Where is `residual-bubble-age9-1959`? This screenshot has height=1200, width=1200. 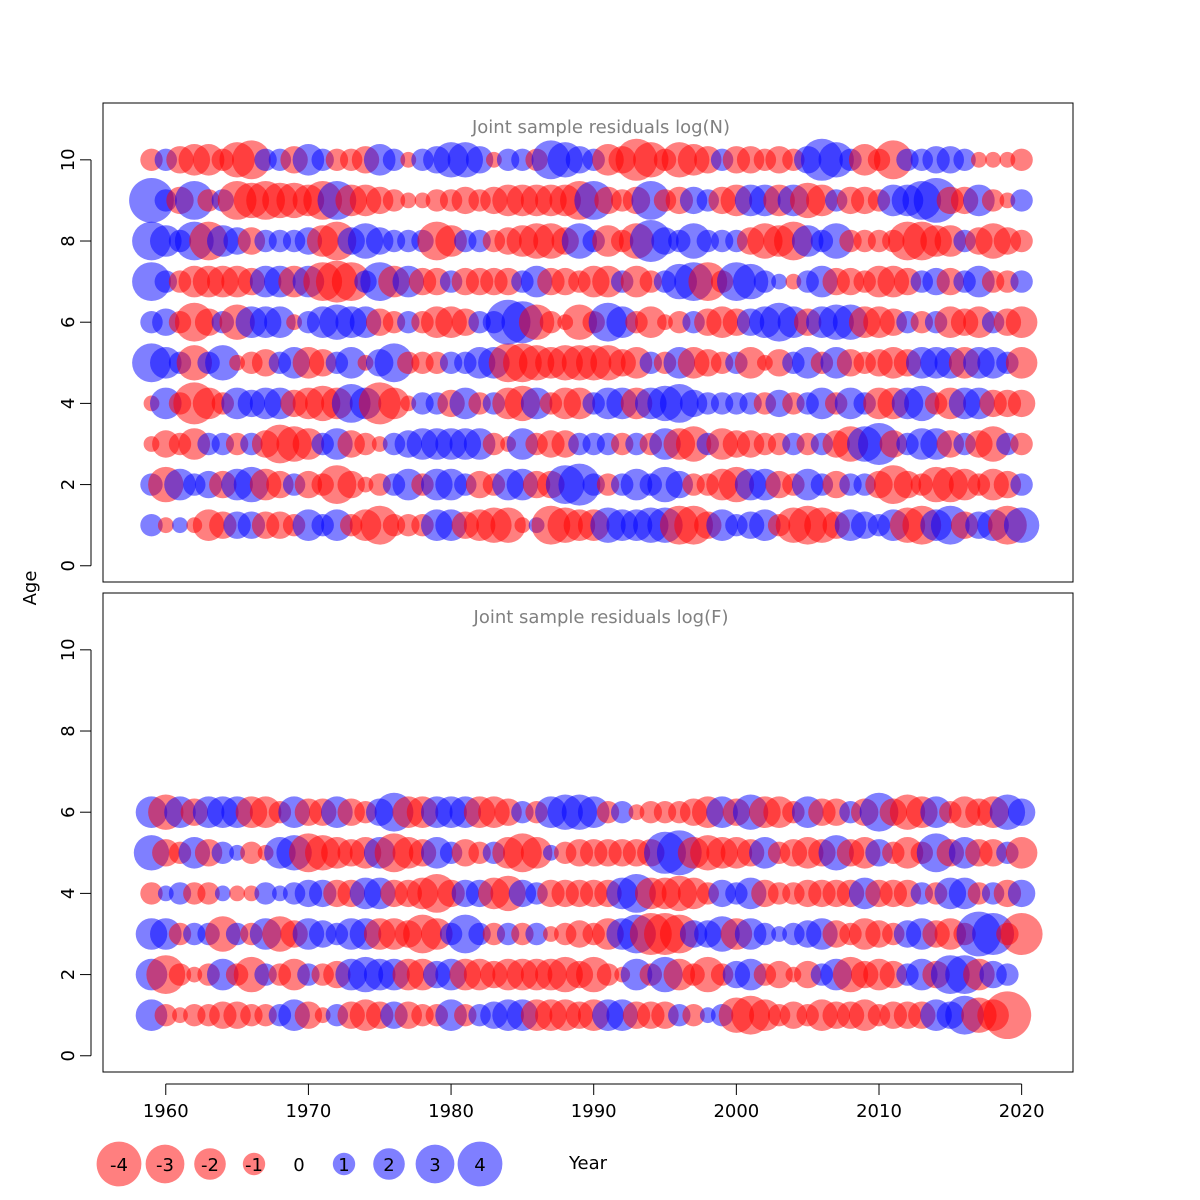
residual-bubble-age9-1959 is located at coordinates (151, 200).